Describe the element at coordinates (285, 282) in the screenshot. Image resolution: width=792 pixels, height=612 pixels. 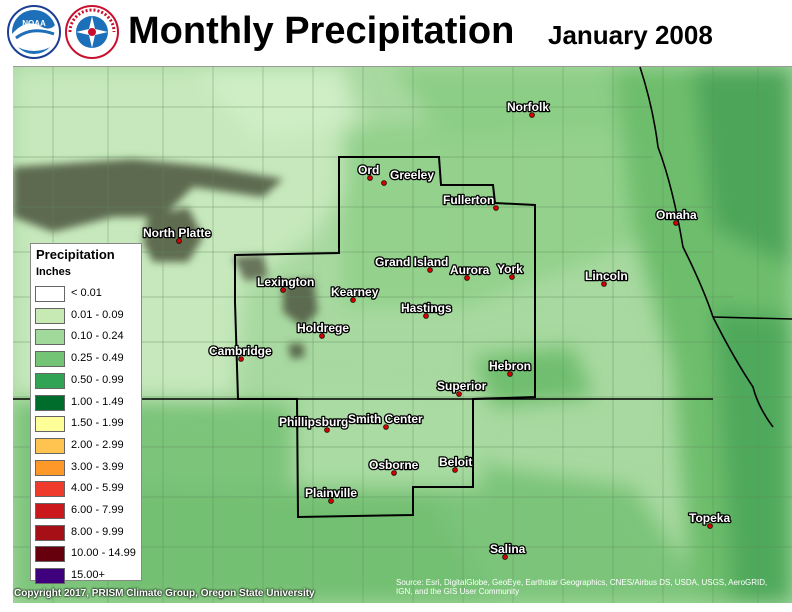
I see `city-label: Lexington` at that location.